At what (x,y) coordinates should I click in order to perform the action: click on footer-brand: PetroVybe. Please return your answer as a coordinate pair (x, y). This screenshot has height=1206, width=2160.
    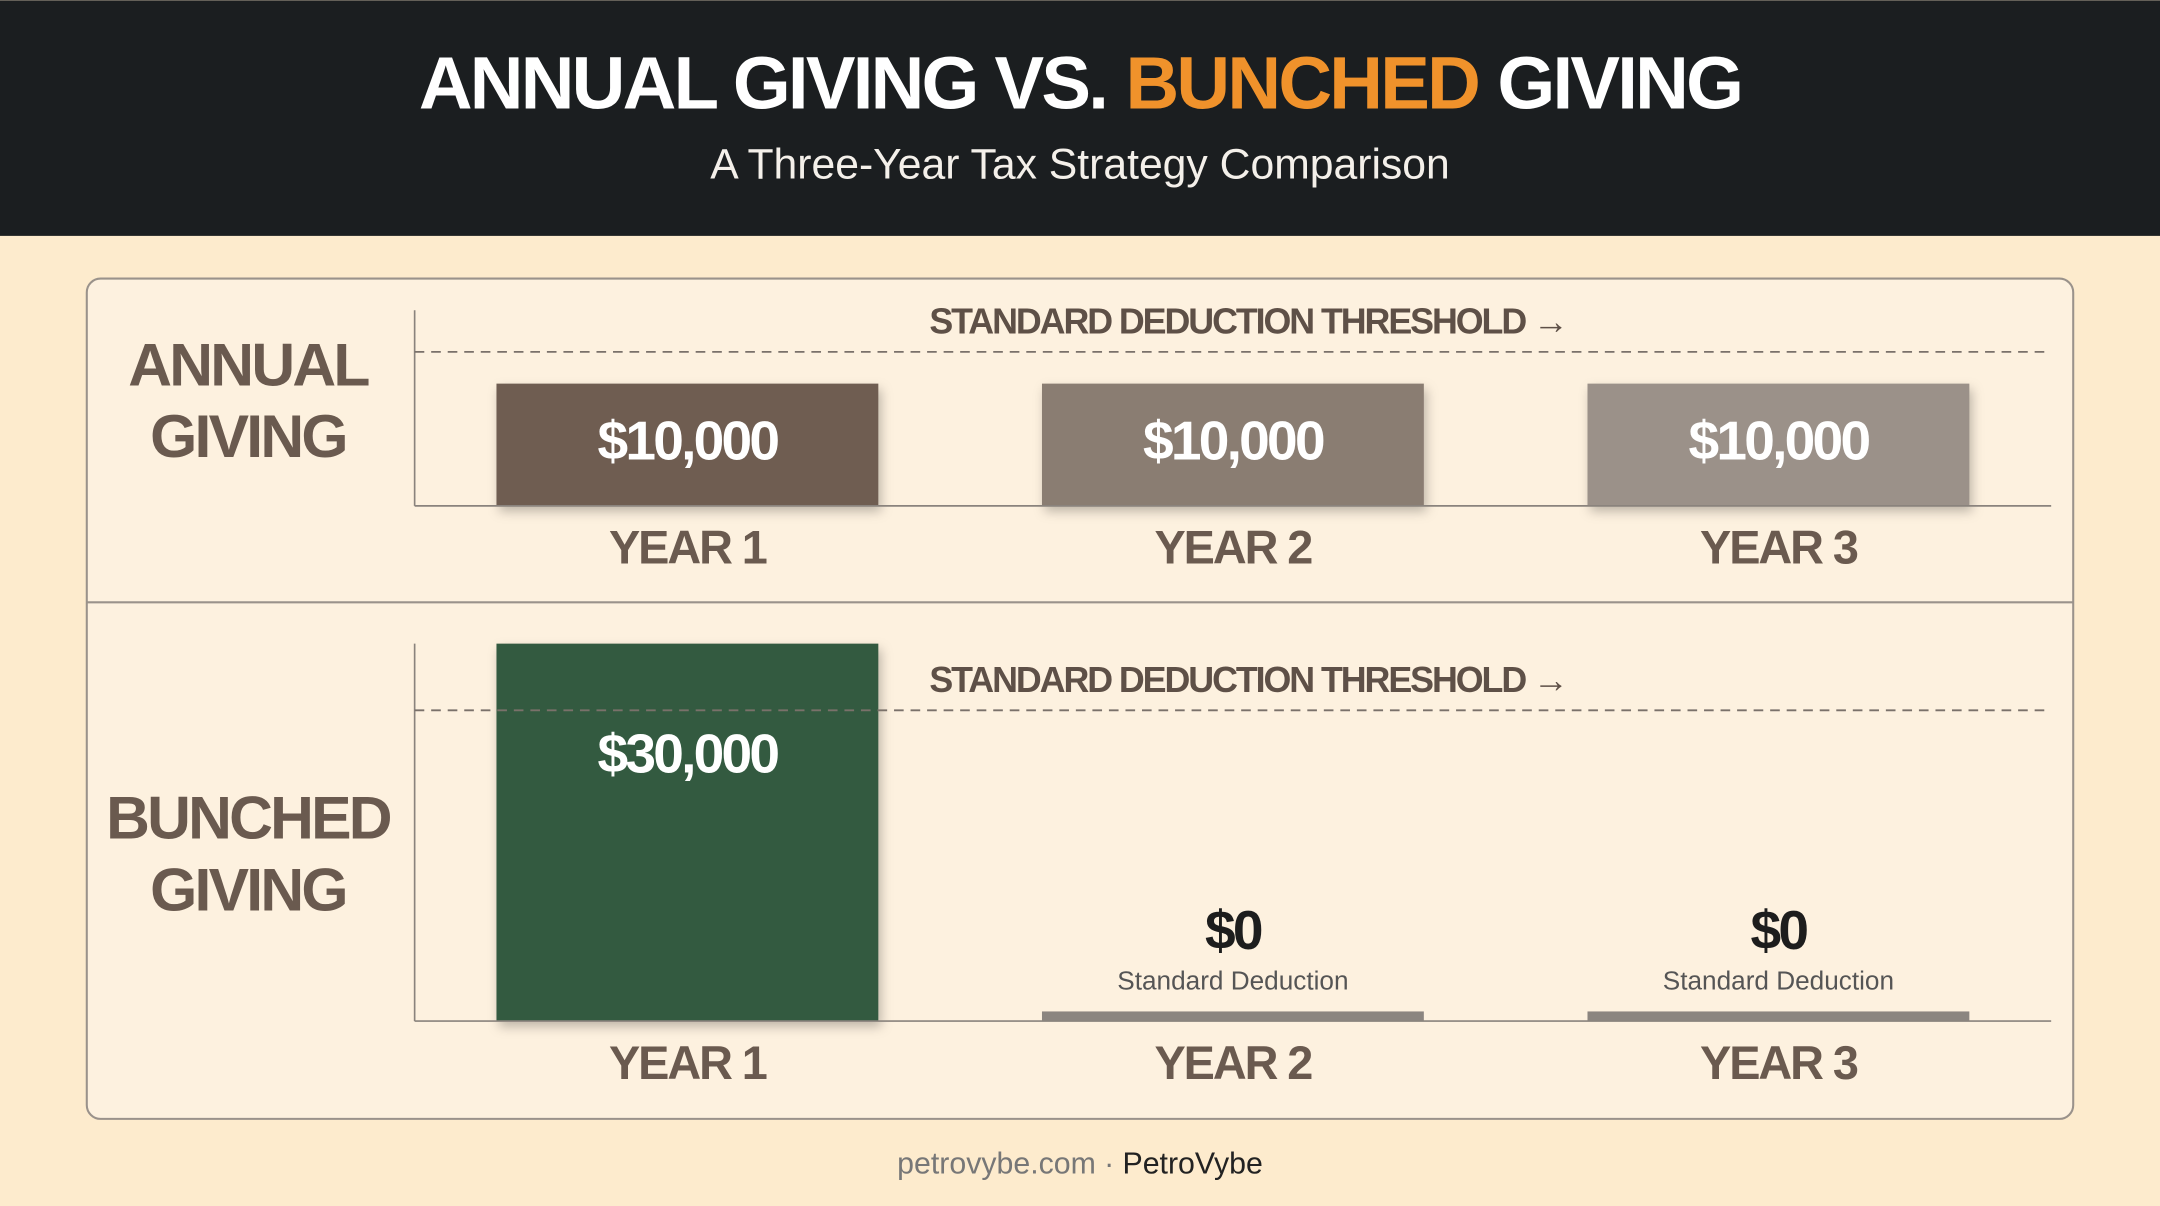
    Looking at the image, I should click on (1192, 1164).